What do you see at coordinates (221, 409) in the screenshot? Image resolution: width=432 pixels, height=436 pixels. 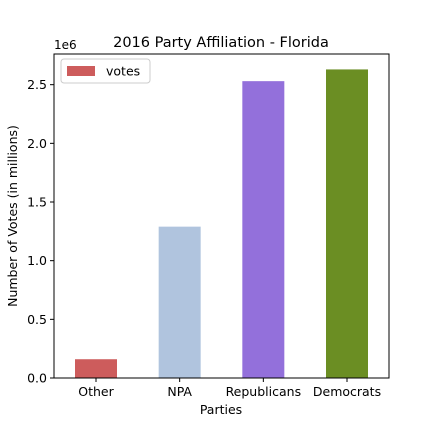 I see `x-axis-label: Parties` at bounding box center [221, 409].